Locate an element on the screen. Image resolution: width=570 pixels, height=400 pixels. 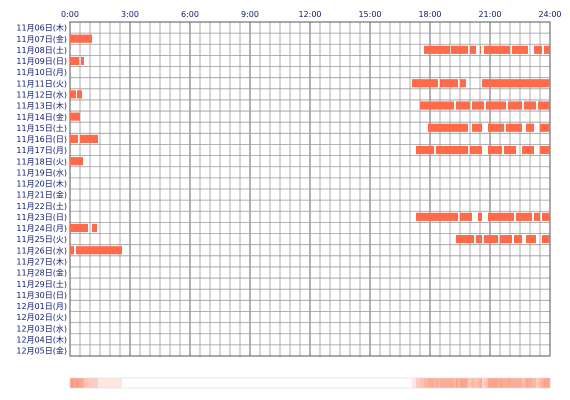
row-label: 11月08日(土) is located at coordinates (41, 50).